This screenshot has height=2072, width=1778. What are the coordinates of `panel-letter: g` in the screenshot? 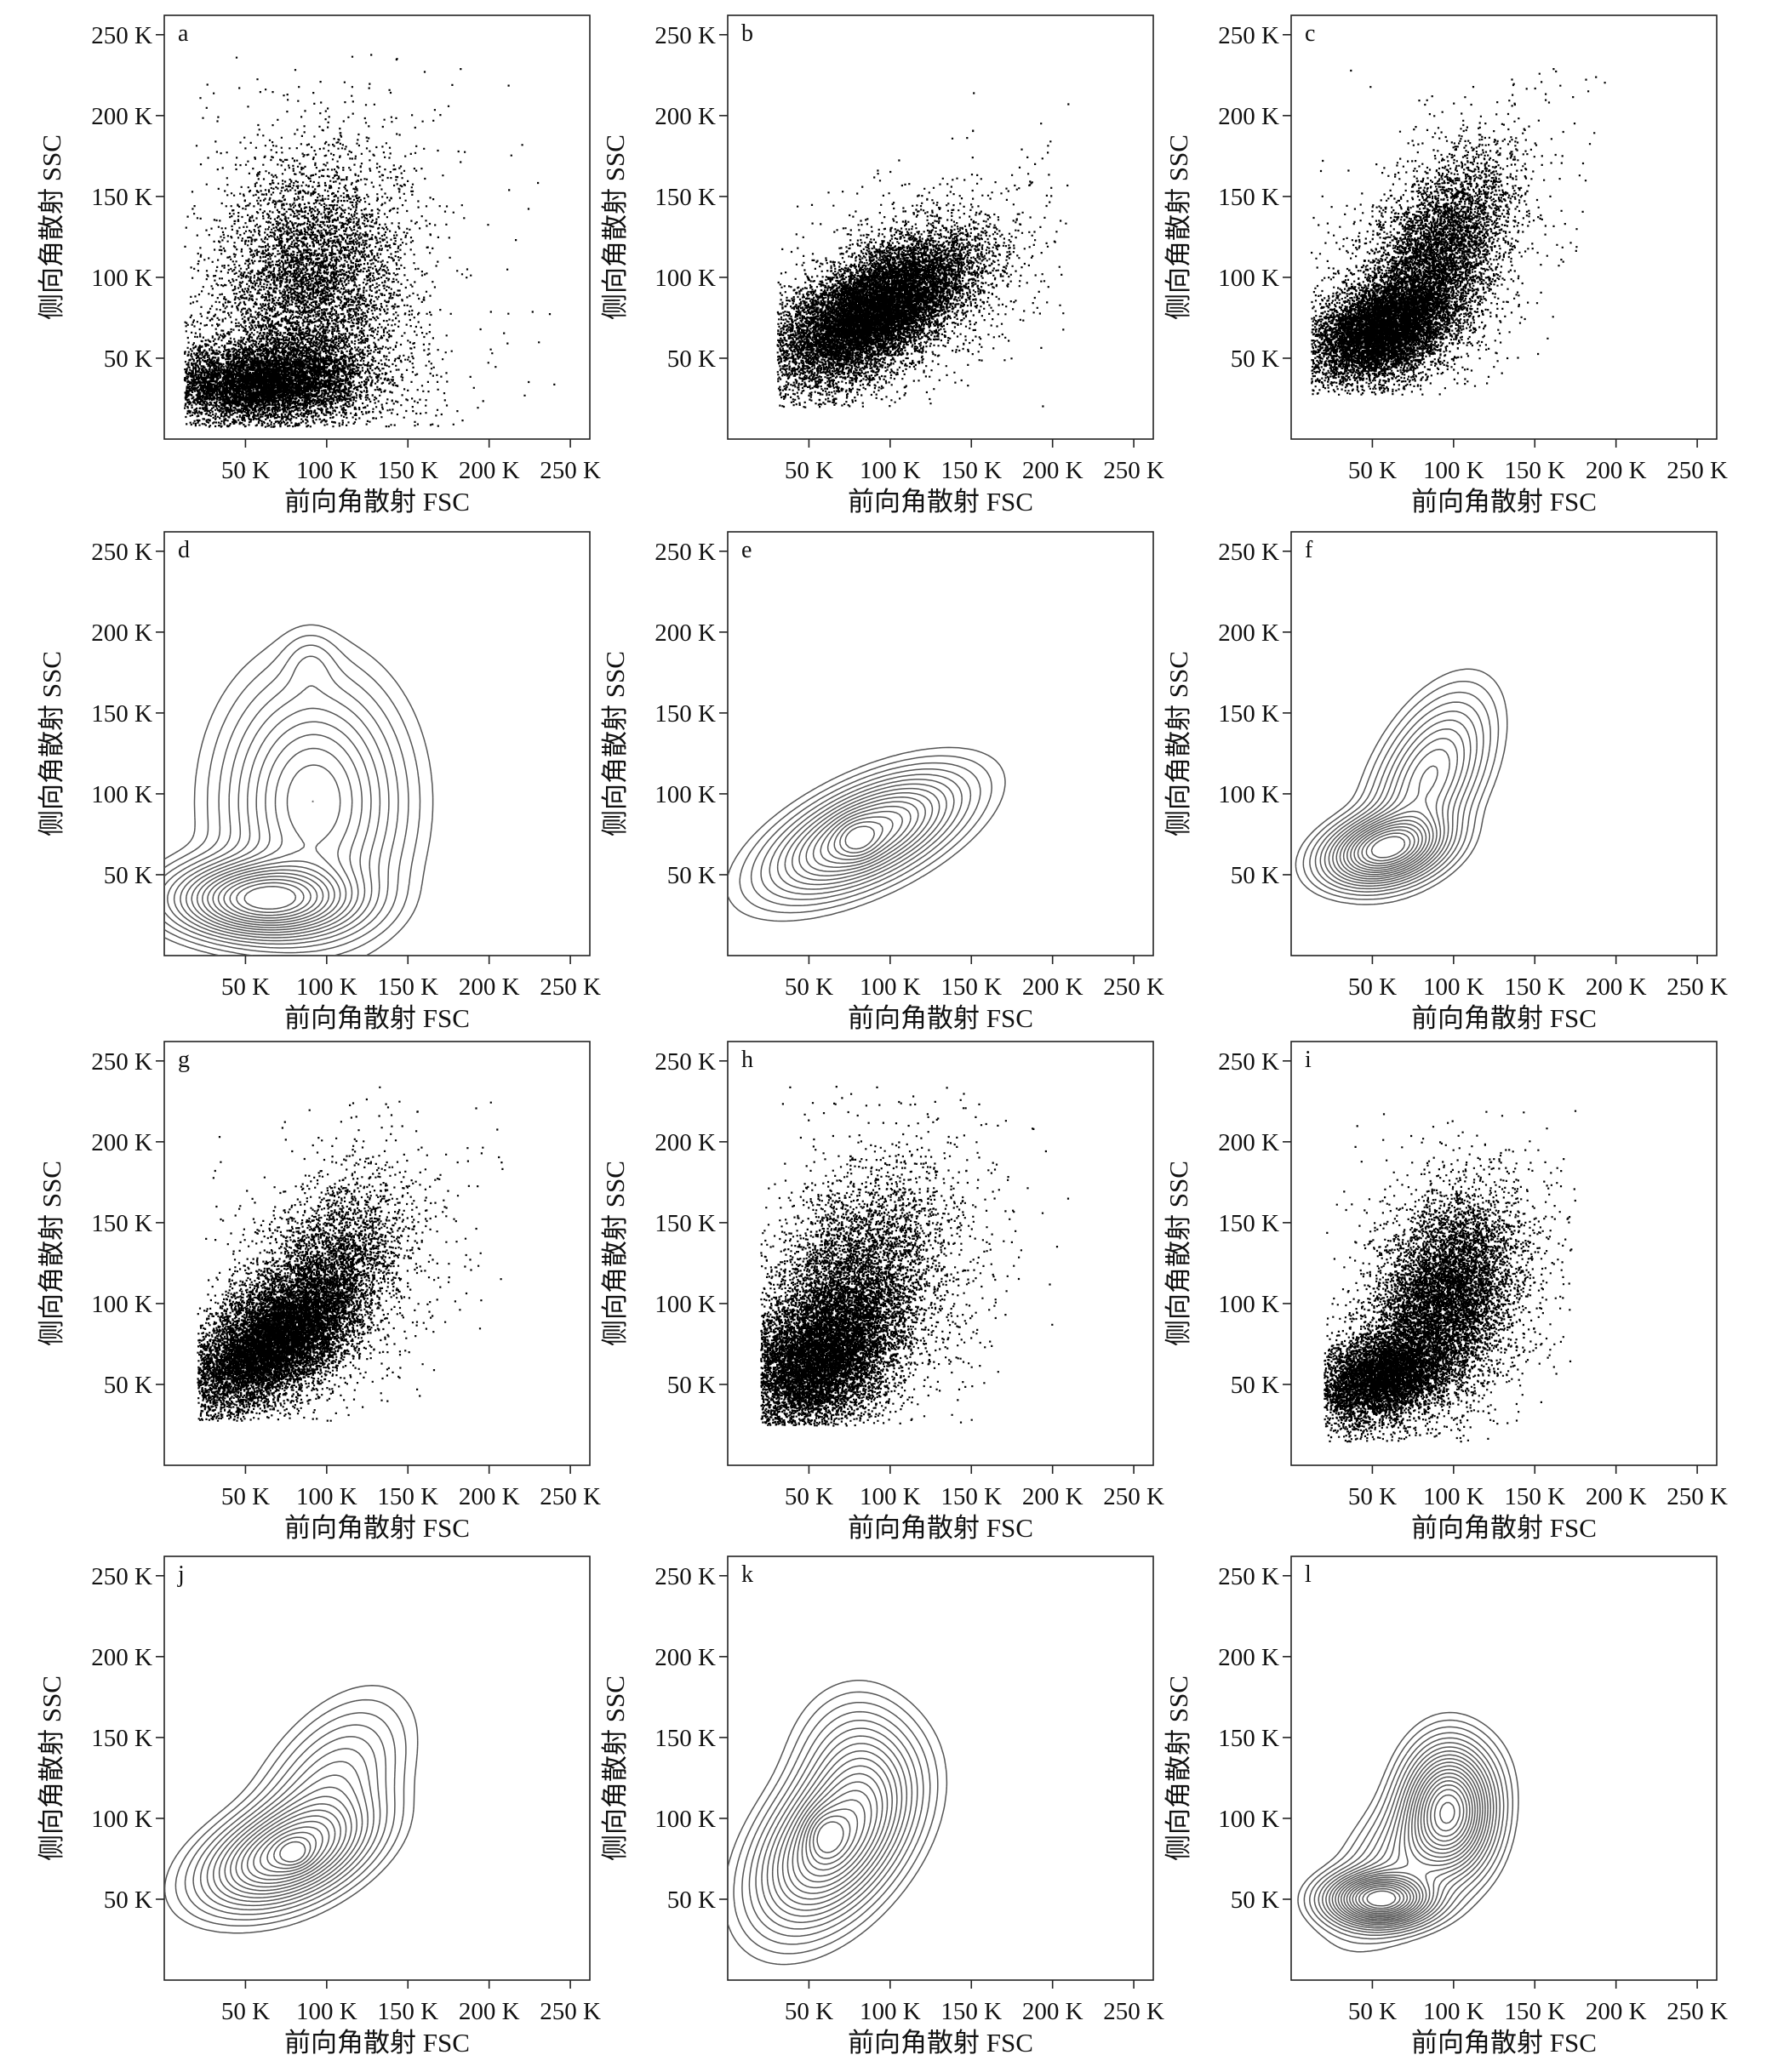 It's located at (184, 1060).